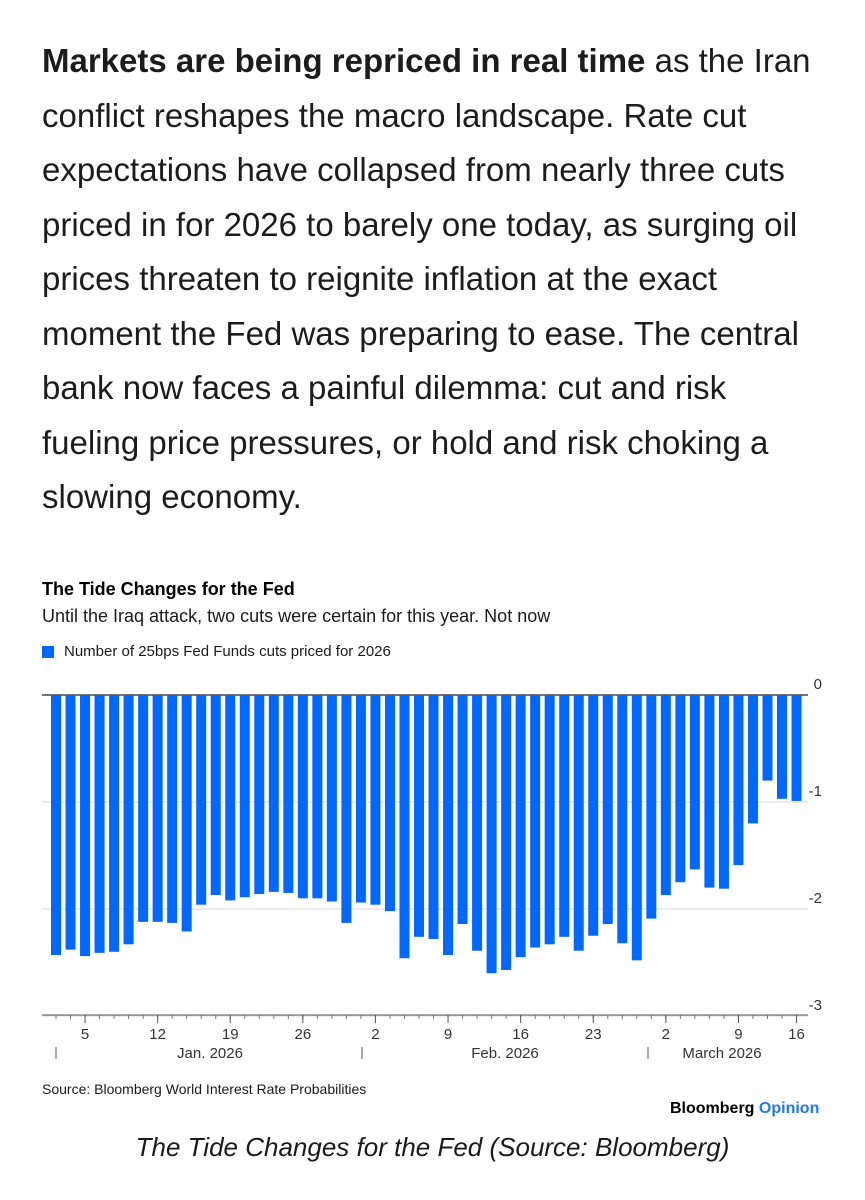 This screenshot has width=865, height=1200. I want to click on y-tick-label: -2, so click(815, 898).